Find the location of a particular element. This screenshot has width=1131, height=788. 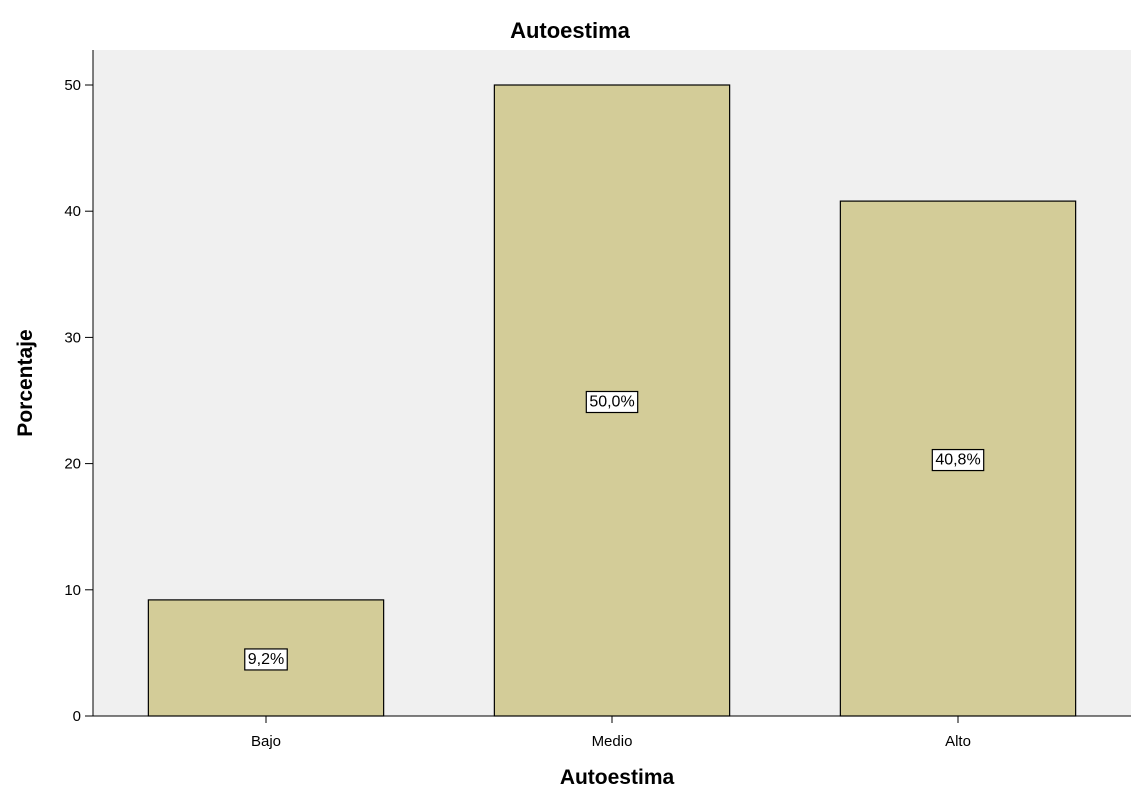

data-label: 50,0% is located at coordinates (612, 402).